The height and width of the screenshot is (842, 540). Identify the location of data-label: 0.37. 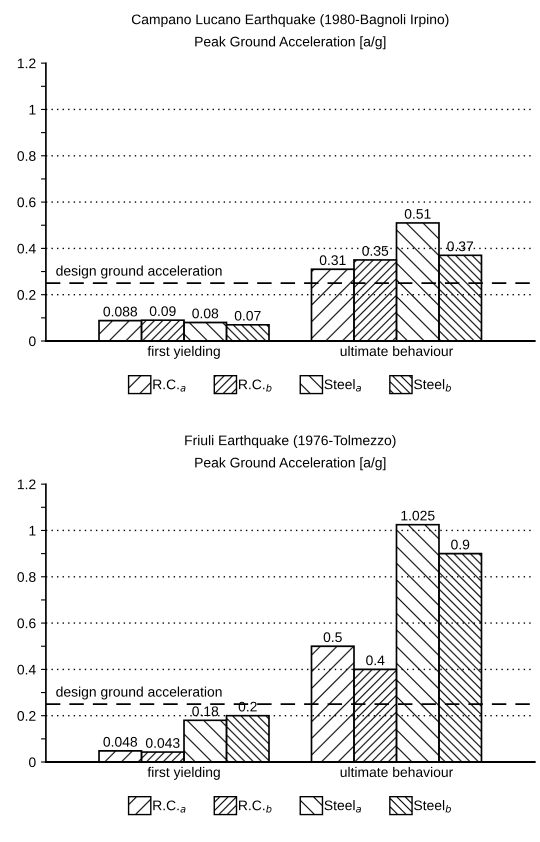
(460, 246).